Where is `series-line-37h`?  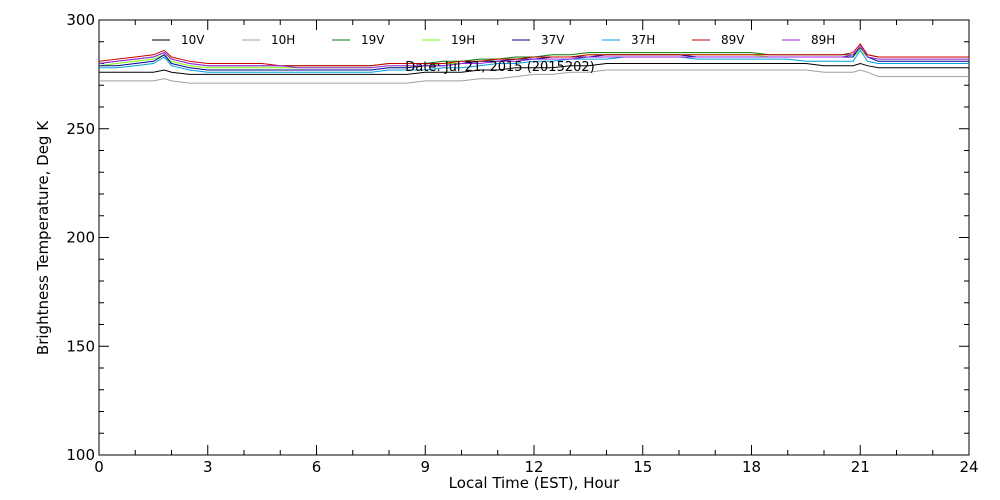
series-line-37h is located at coordinates (534, 61).